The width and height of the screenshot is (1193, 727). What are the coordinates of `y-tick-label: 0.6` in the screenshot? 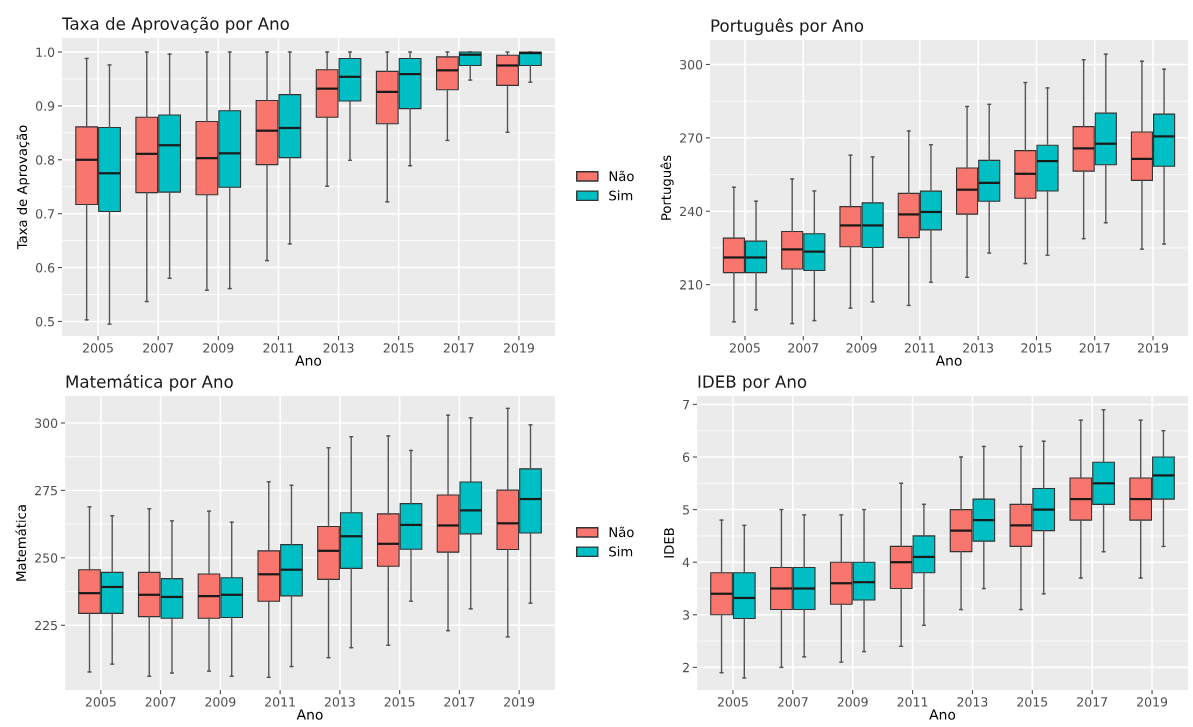 It's located at (45, 268).